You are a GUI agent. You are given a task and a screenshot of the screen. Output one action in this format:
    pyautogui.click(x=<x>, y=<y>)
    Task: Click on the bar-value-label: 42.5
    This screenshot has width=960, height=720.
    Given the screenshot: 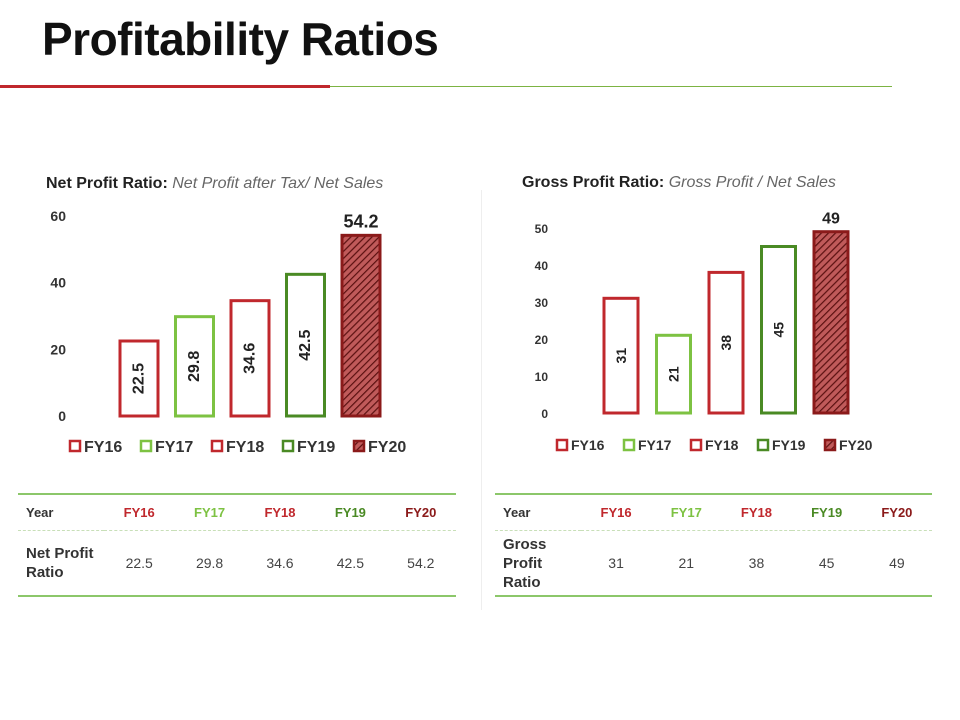 What is the action you would take?
    pyautogui.click(x=305, y=344)
    